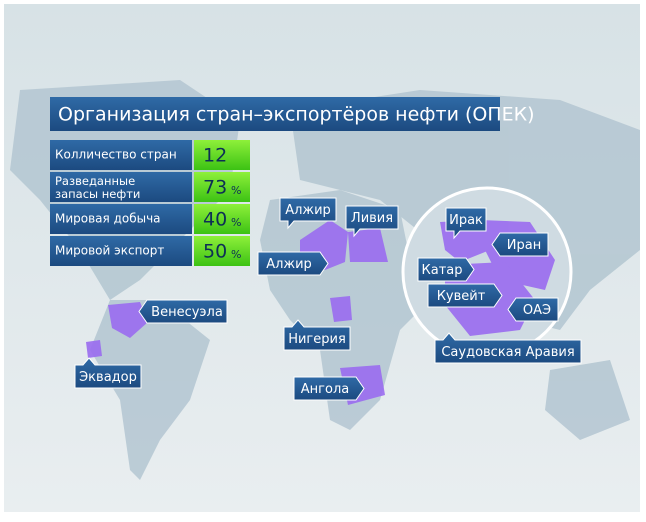 This screenshot has width=646, height=522. What do you see at coordinates (524, 245) in the screenshot?
I see `country-label: Иран` at bounding box center [524, 245].